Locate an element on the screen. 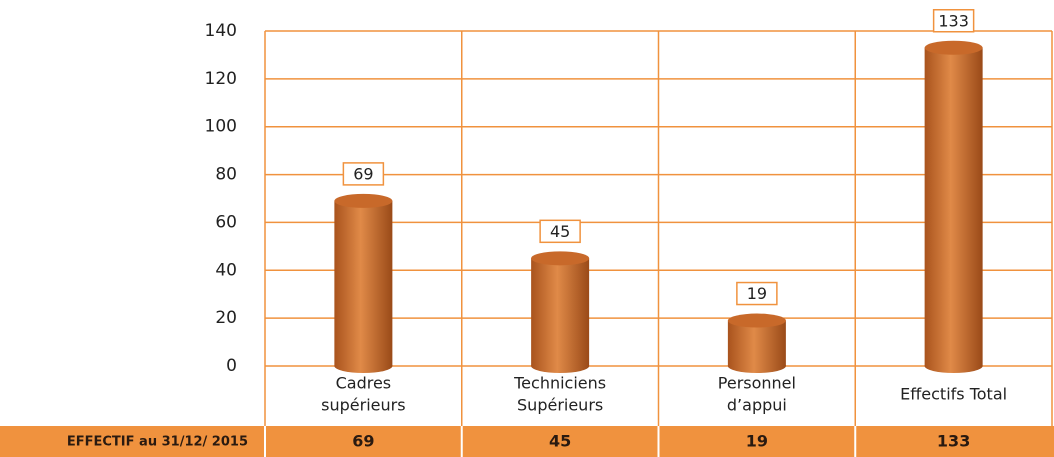 The width and height of the screenshot is (1054, 457). value-label: 19 is located at coordinates (757, 293).